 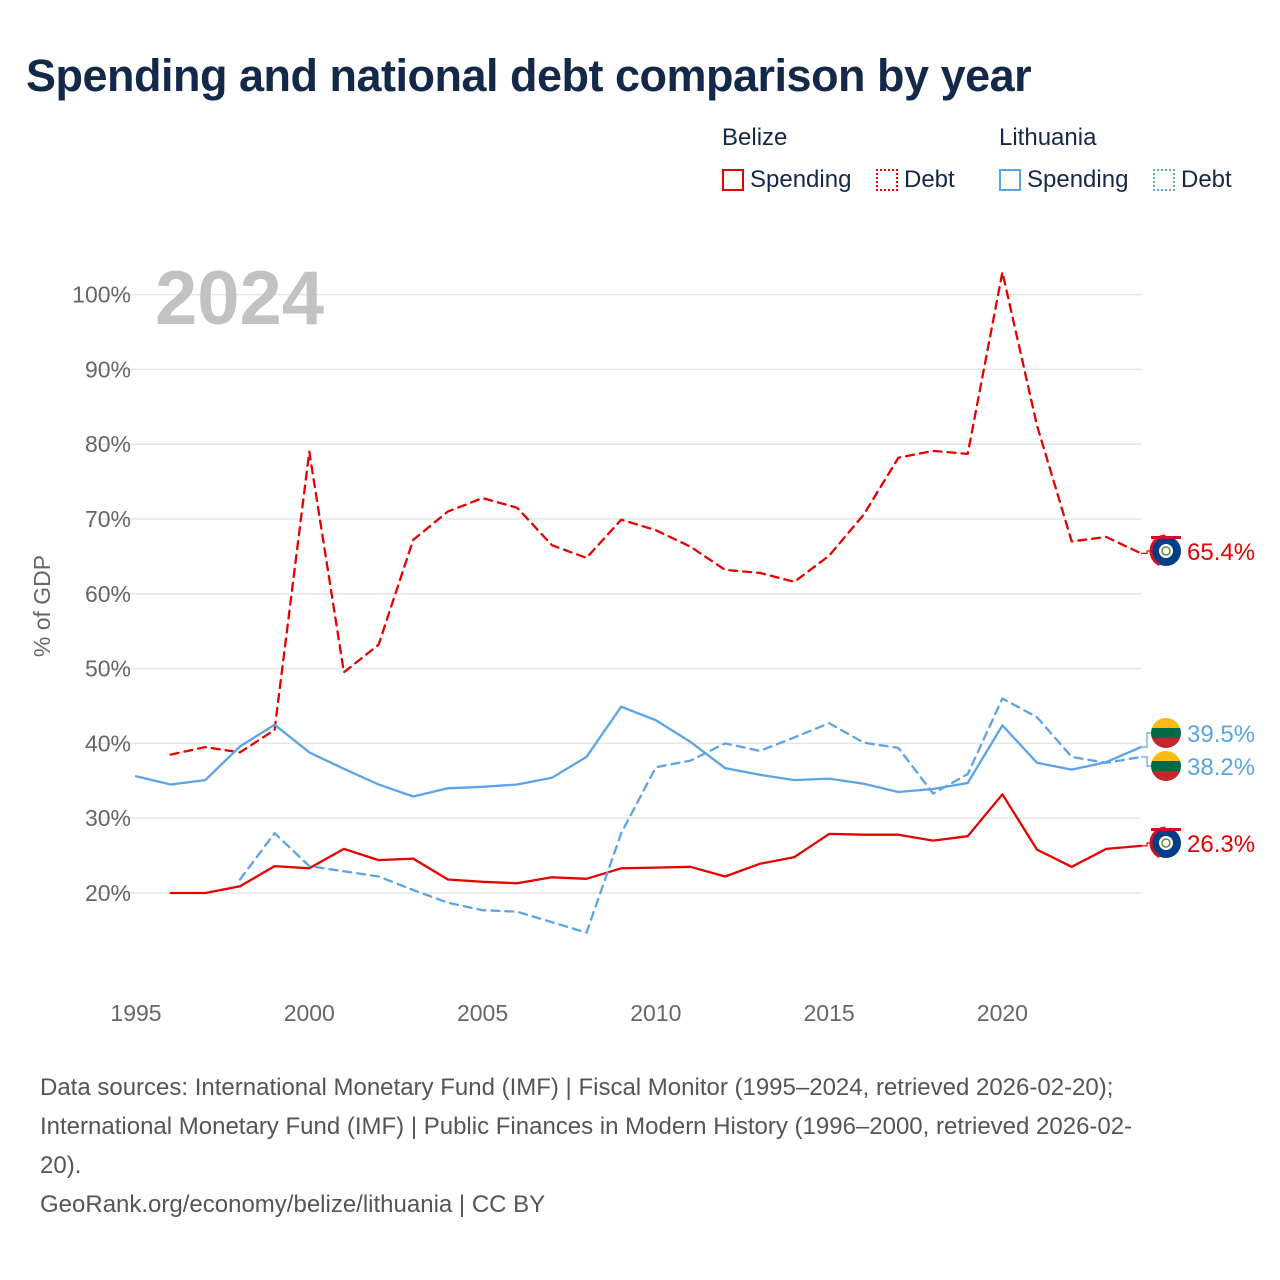 I want to click on legend-belize-debt: Debt, so click(x=915, y=180).